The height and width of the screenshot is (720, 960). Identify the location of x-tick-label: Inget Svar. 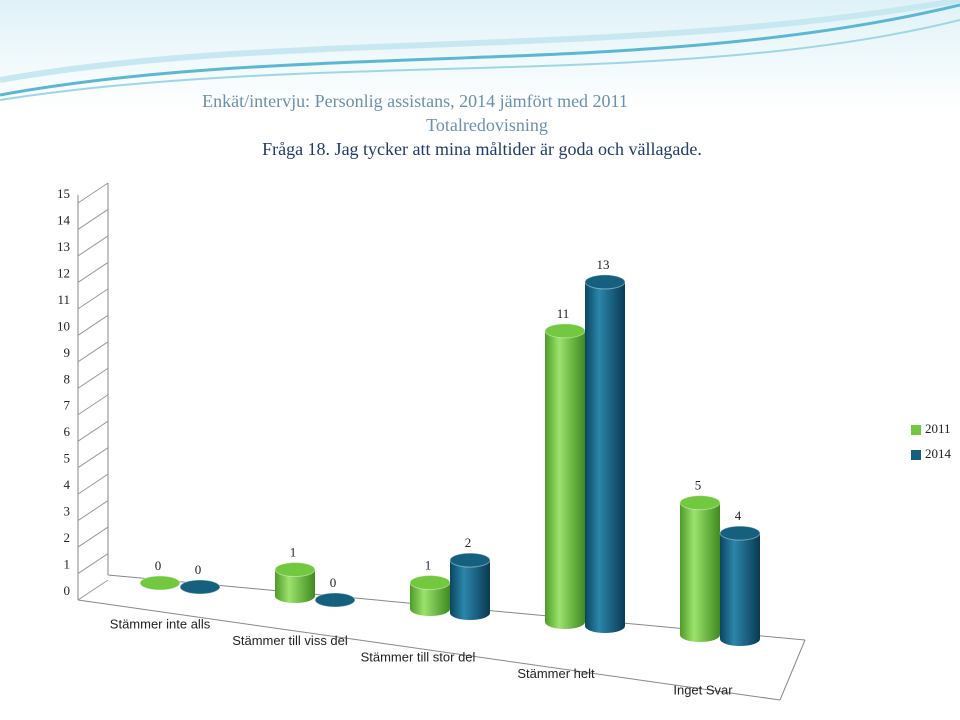
(703, 689).